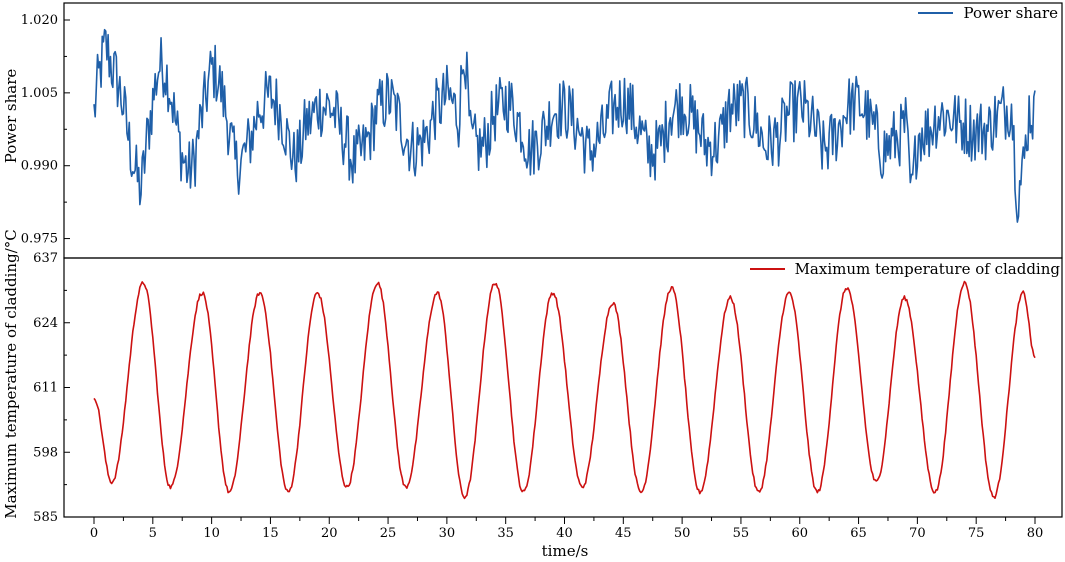 The image size is (1065, 562). What do you see at coordinates (1035, 533) in the screenshot?
I see `x-tick-label: 80` at bounding box center [1035, 533].